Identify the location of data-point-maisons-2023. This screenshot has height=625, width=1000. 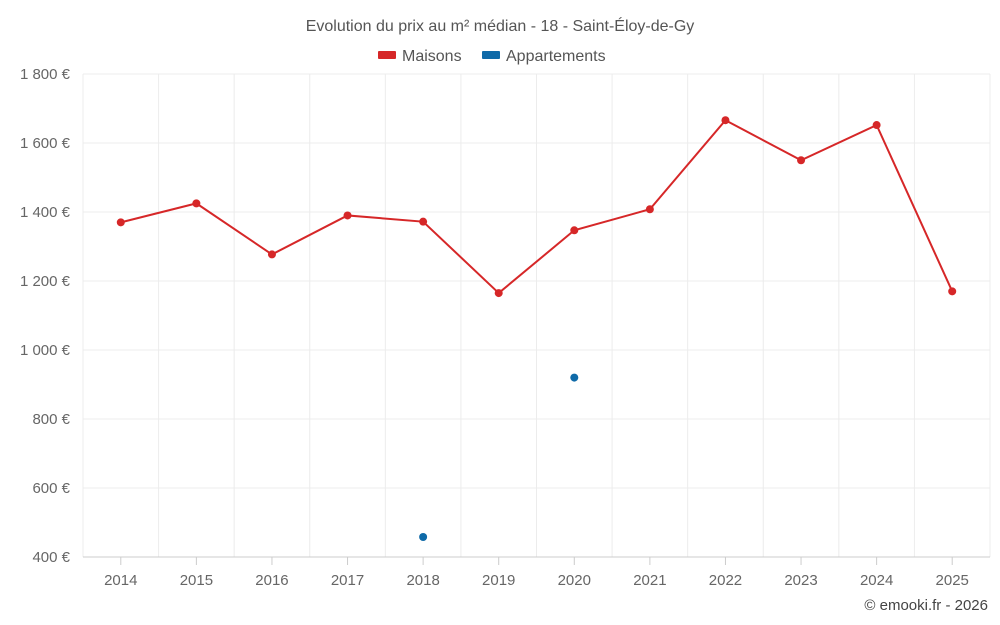
(801, 160).